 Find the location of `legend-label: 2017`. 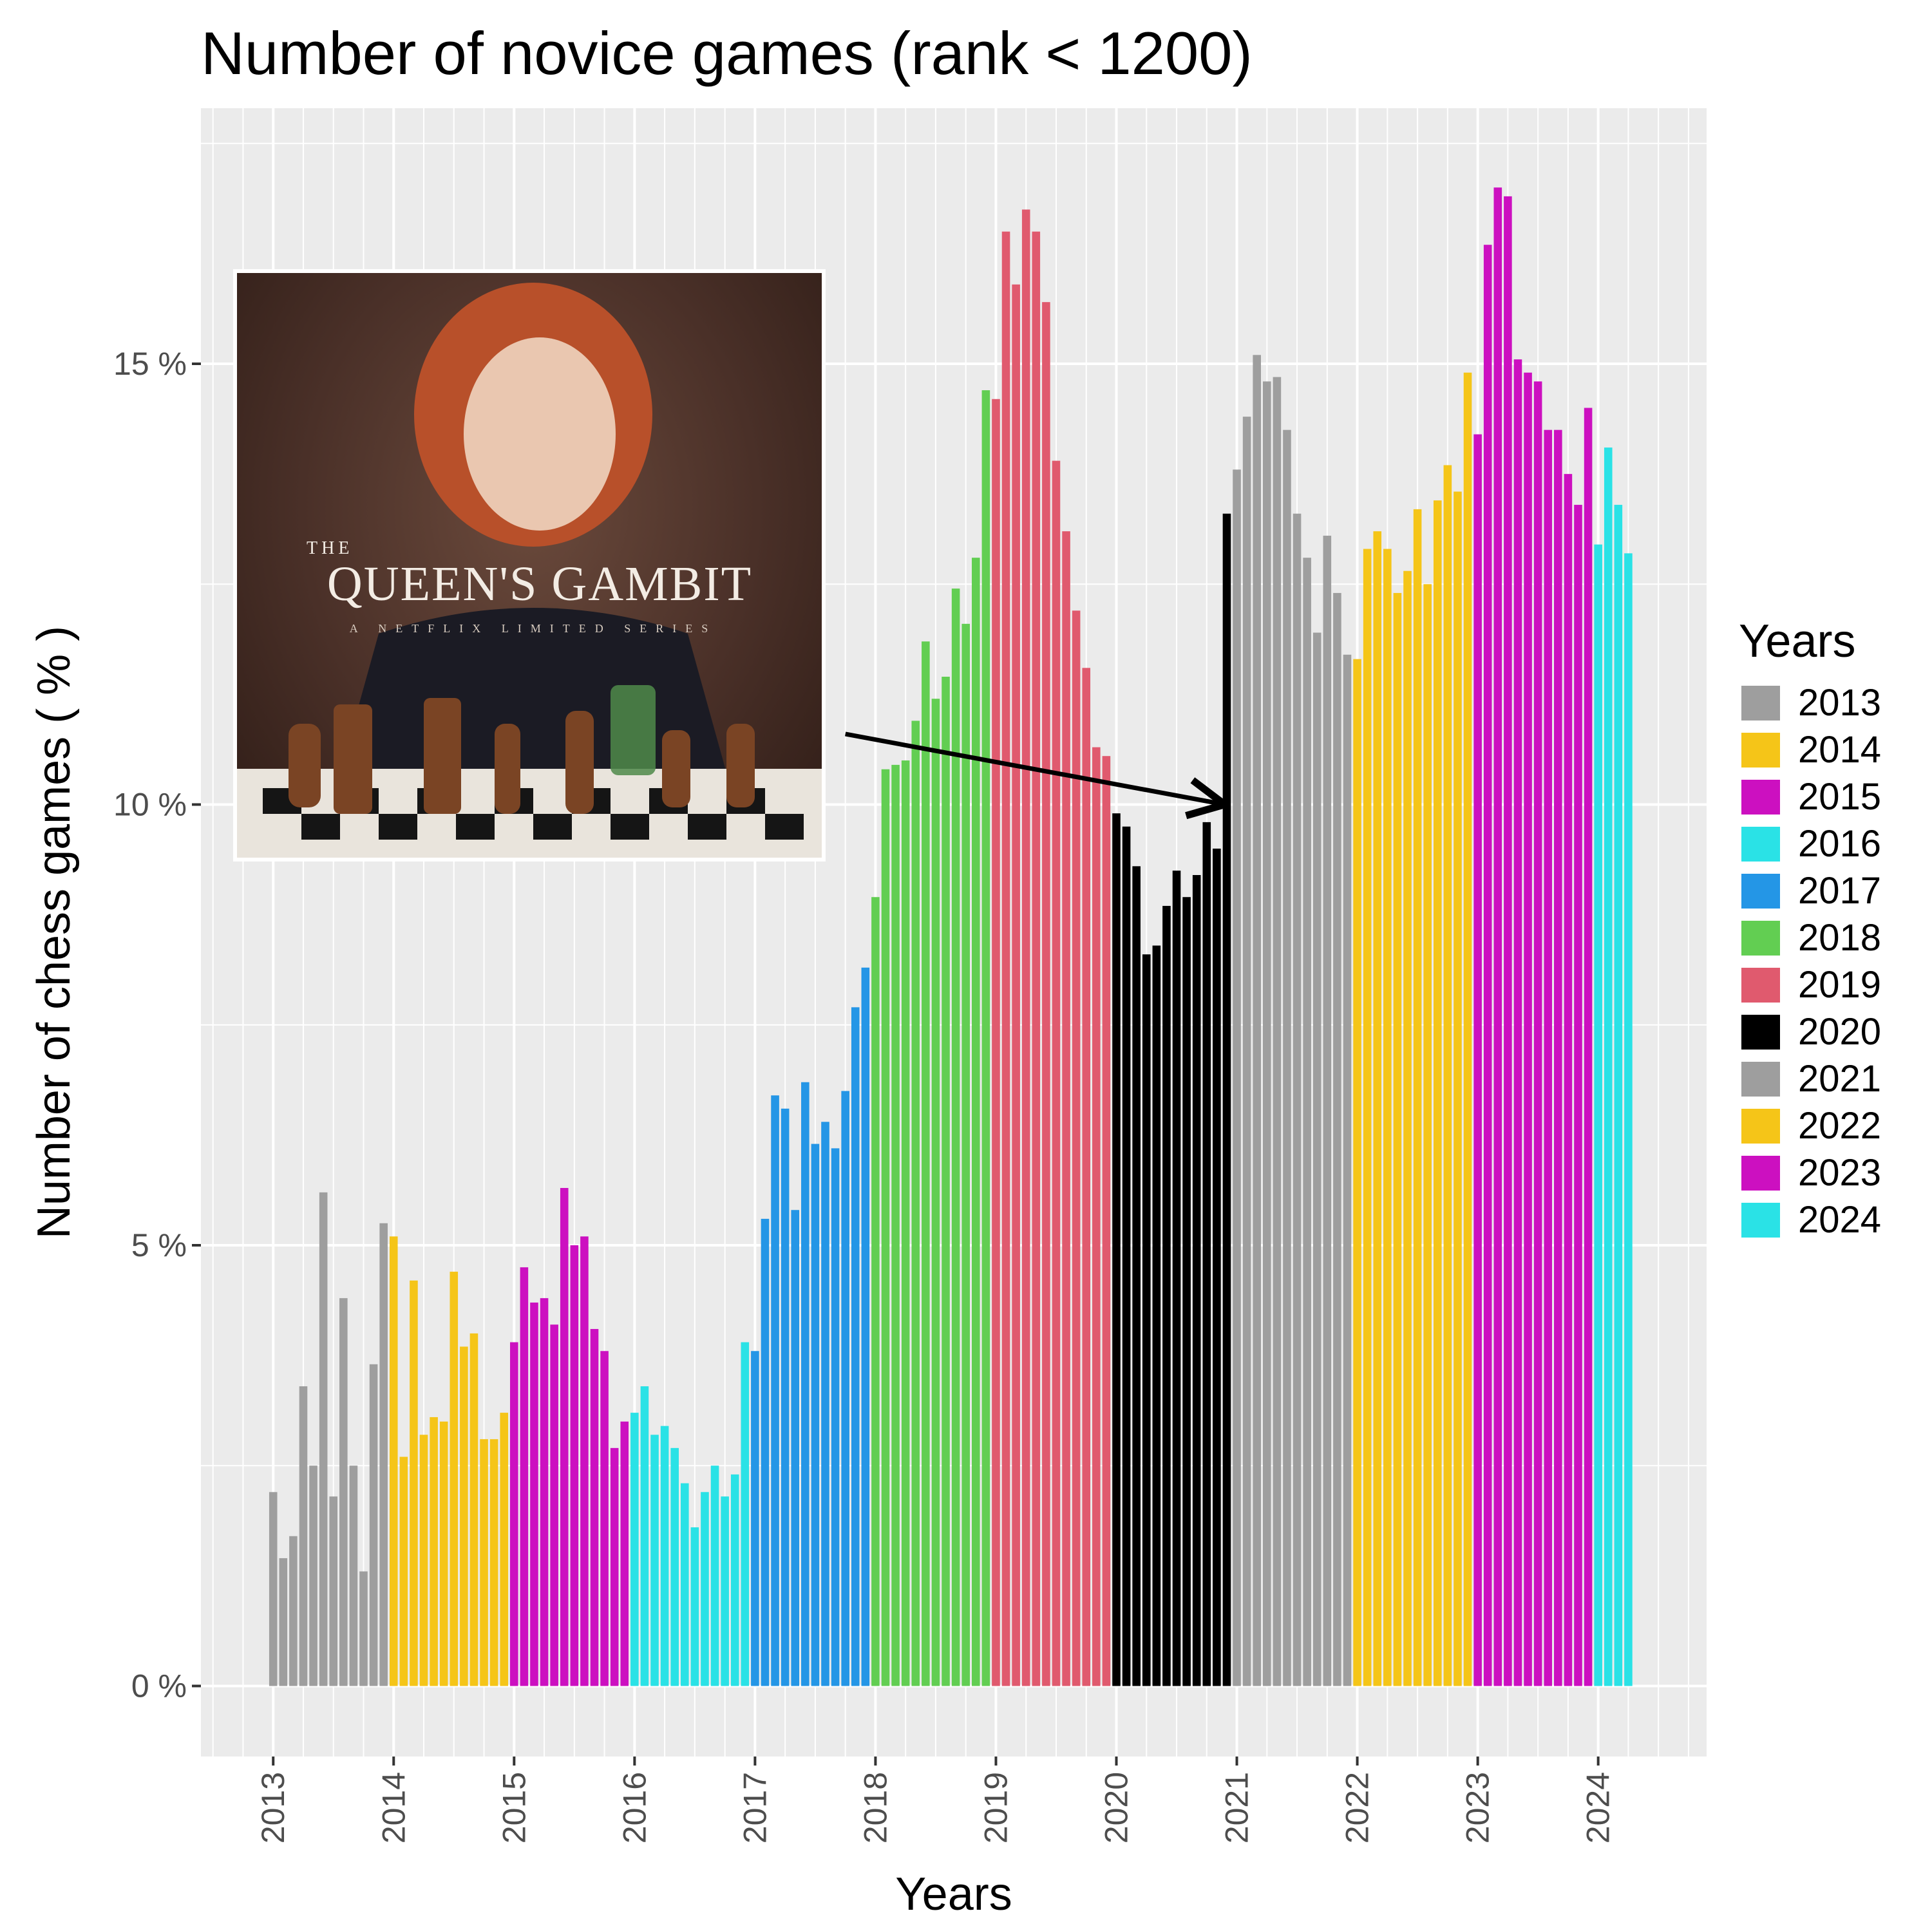

legend-label: 2017 is located at coordinates (1840, 891).